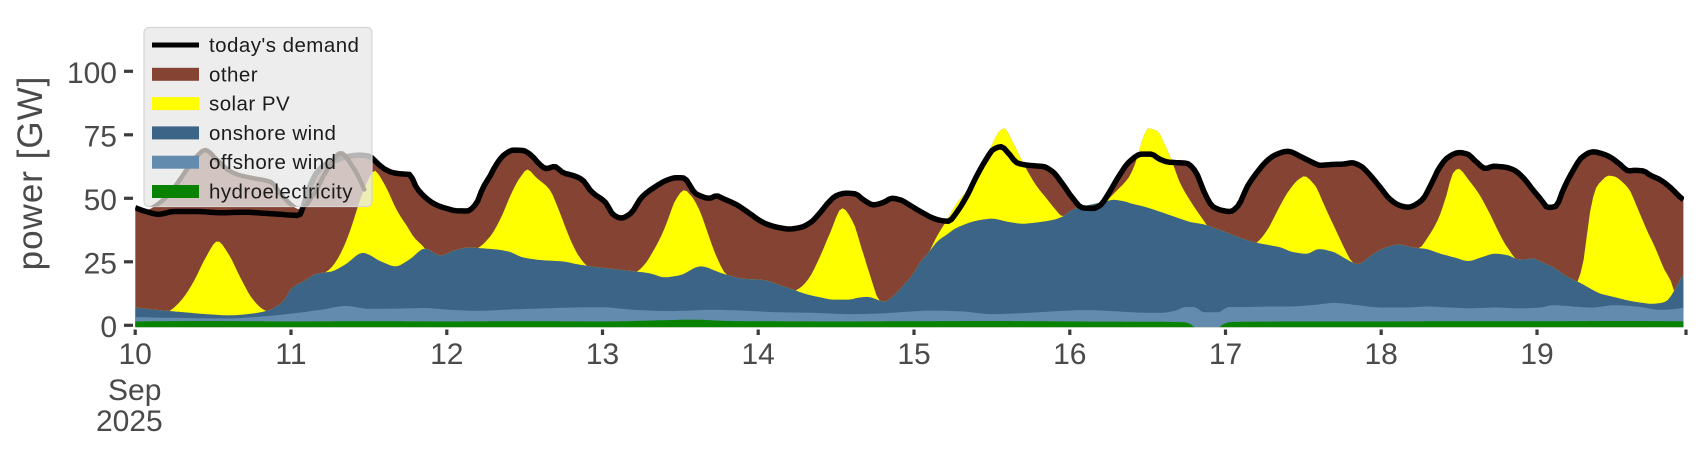 This screenshot has height=465, width=1706. Describe the element at coordinates (602, 354) in the screenshot. I see `svg-text: 13` at that location.